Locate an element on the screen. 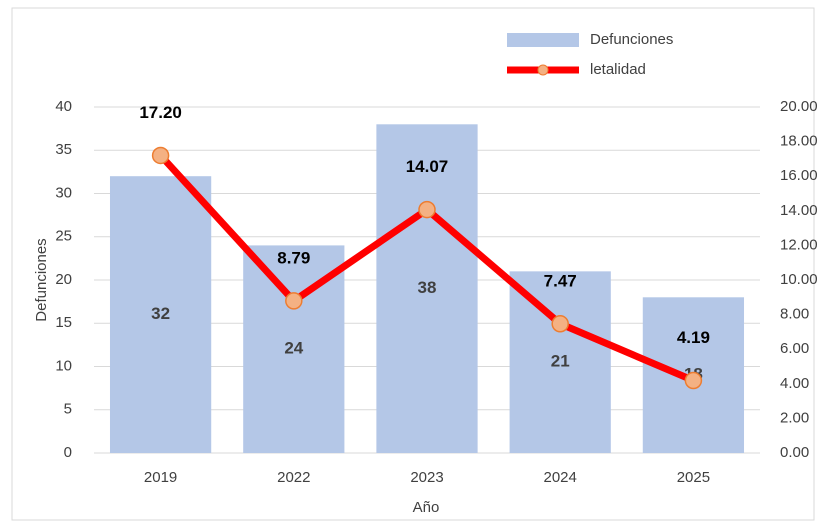  y-tick-label: 25 is located at coordinates (63, 236).